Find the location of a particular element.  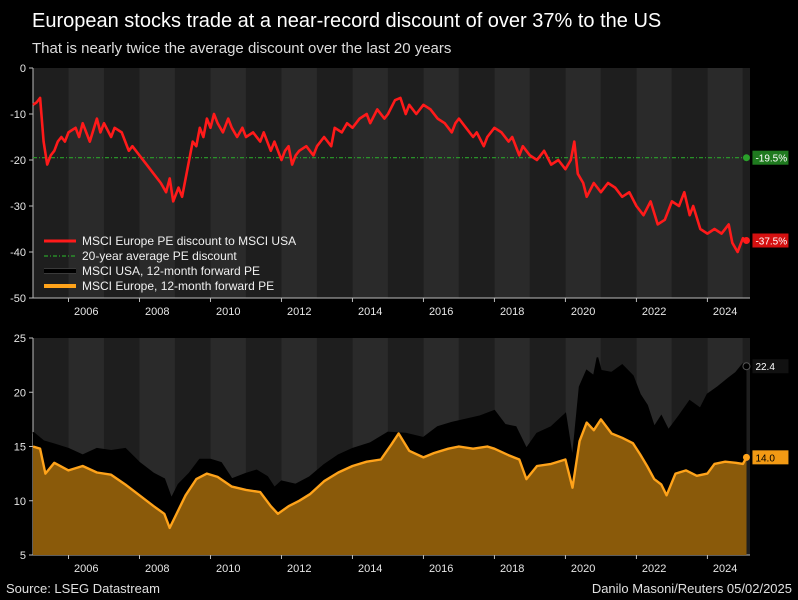

top-y-tick-label: -10 is located at coordinates (18, 115).